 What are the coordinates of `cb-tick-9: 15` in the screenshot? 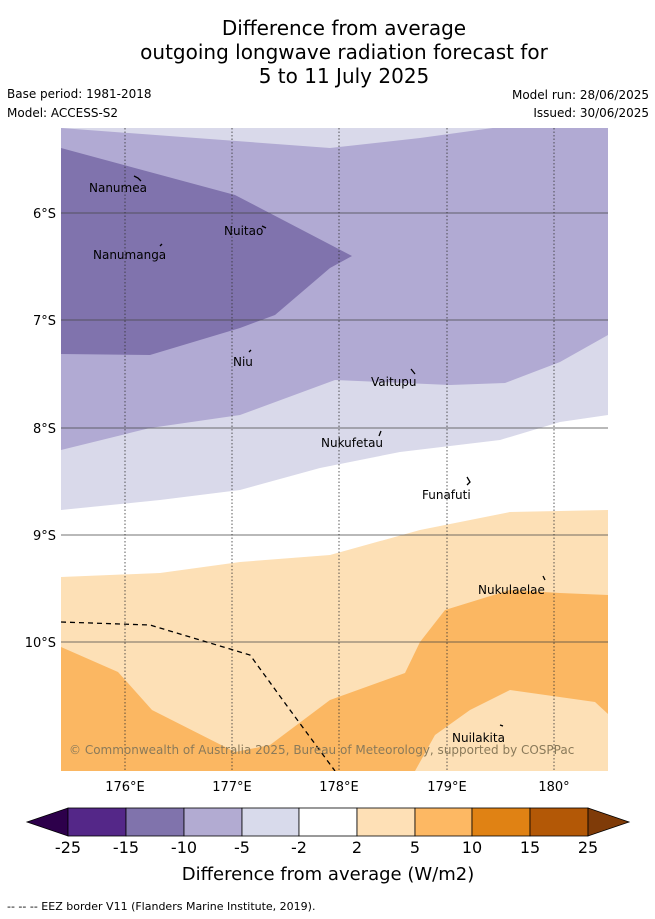 It's located at (530, 847).